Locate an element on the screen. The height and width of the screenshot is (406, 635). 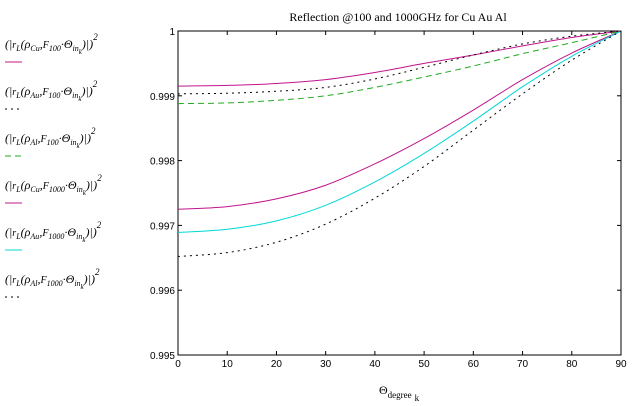
y-tick-label: 0.995 is located at coordinates (162, 356).